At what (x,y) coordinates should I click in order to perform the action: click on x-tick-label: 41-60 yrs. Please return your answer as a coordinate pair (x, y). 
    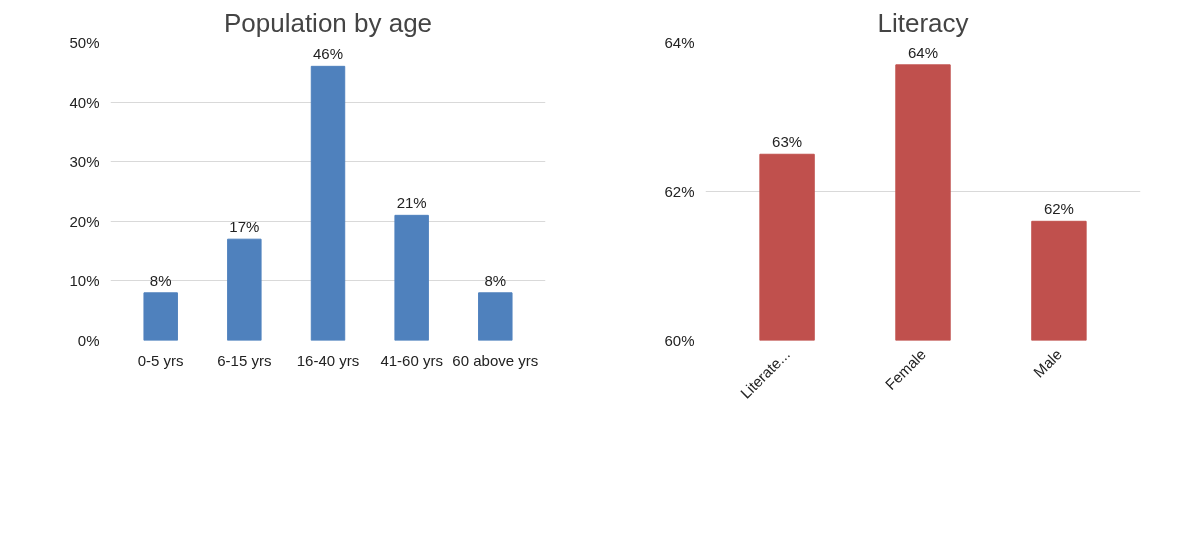
    Looking at the image, I should click on (411, 360).